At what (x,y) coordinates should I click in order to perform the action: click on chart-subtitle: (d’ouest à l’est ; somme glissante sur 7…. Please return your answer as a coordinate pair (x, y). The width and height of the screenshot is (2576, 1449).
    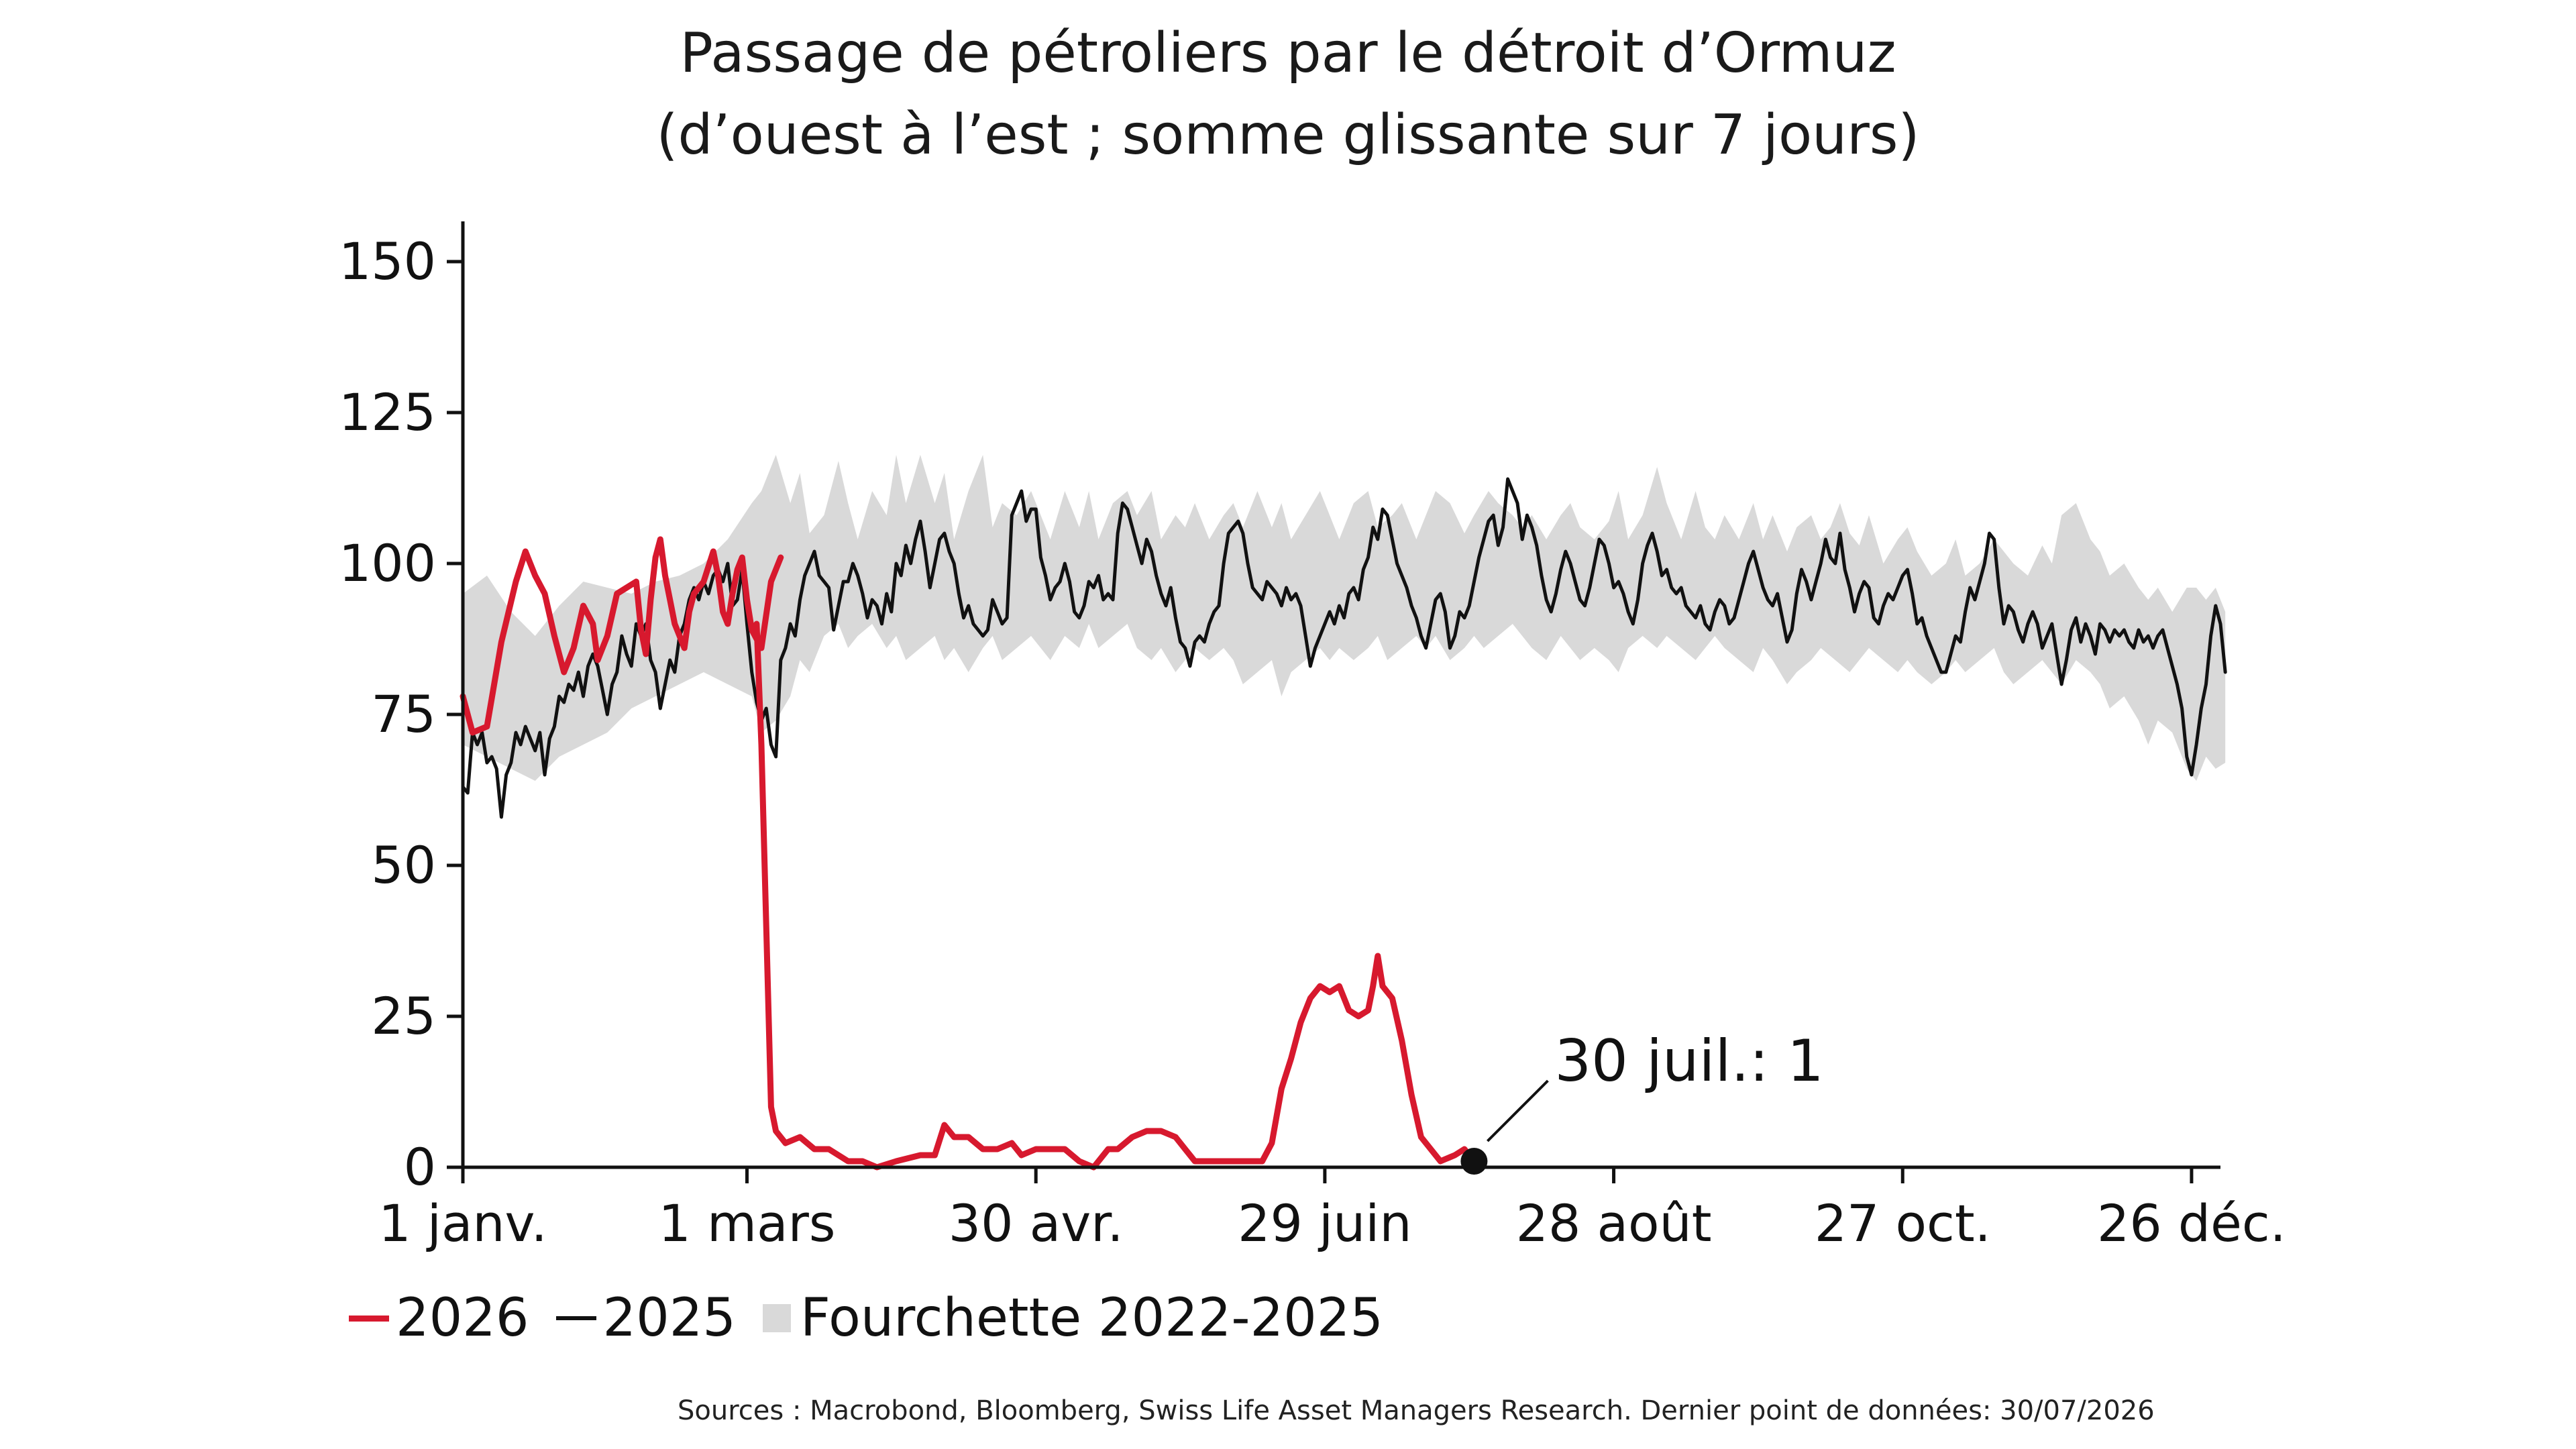
    Looking at the image, I should click on (1288, 135).